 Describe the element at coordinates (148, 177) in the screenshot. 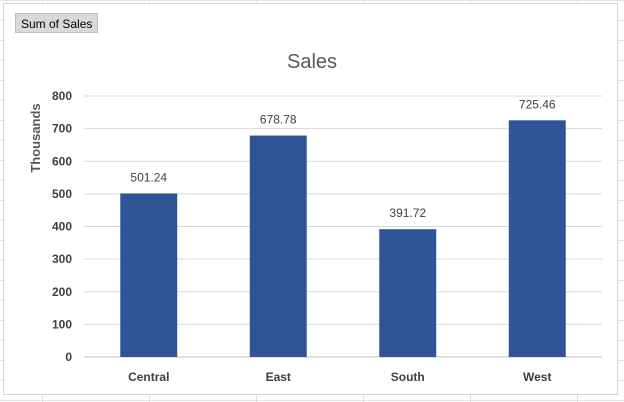

I see `data-label-central: 501.24` at that location.